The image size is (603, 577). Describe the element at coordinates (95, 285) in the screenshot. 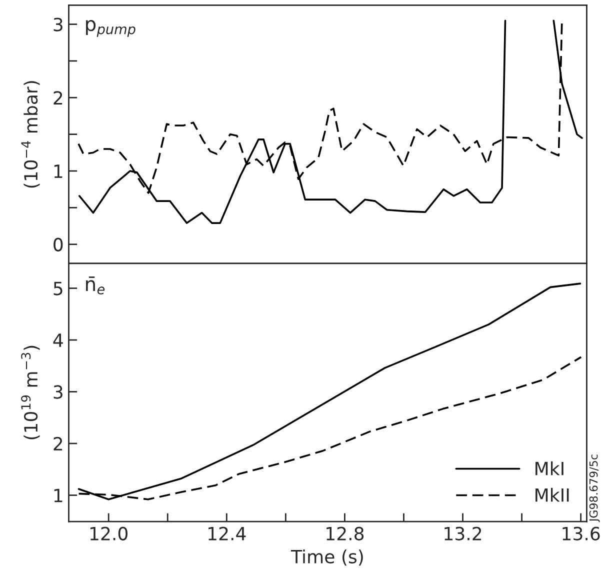

I see `text: n̄$_{e}$` at that location.